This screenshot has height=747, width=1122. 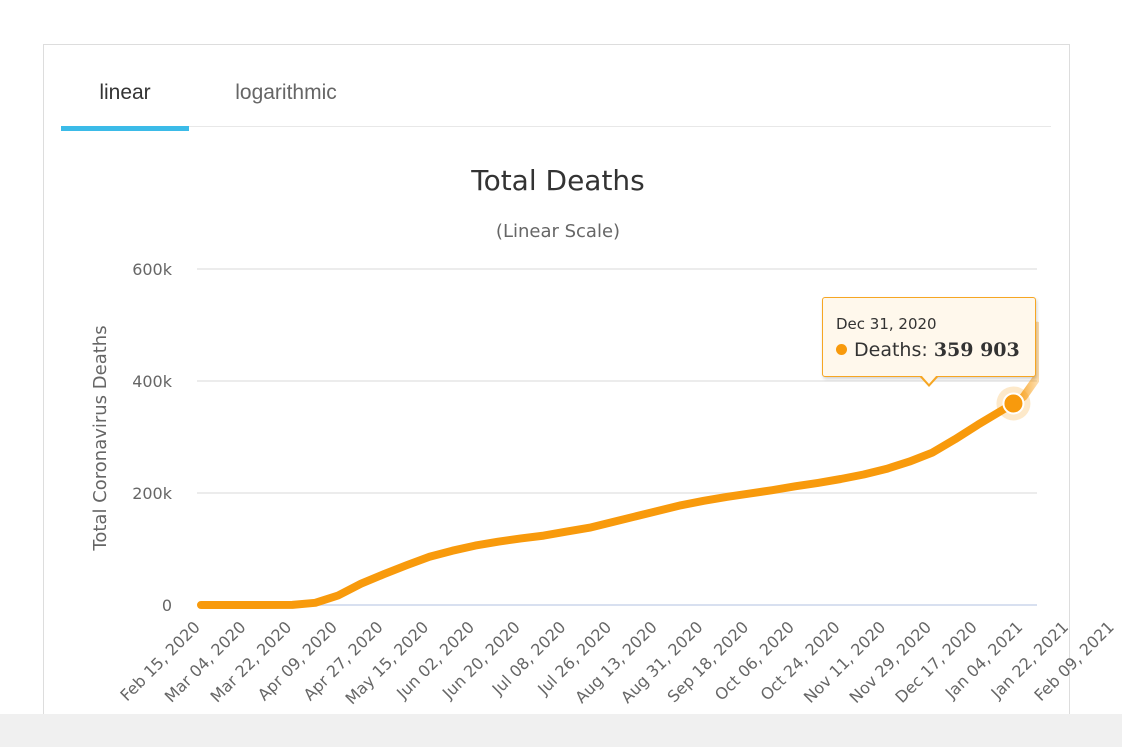 What do you see at coordinates (1013, 403) in the screenshot?
I see `highlight-point` at bounding box center [1013, 403].